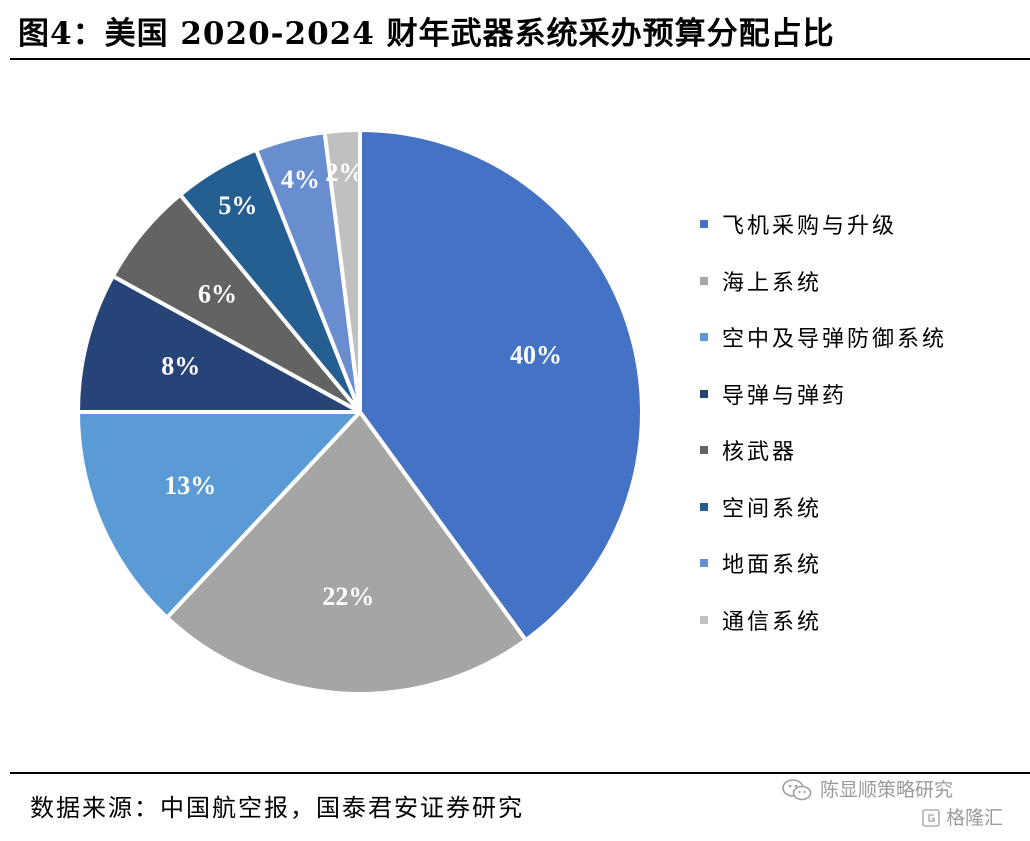 The image size is (1030, 841). I want to click on legend-item-4: 导弹与弹药, so click(823, 394).